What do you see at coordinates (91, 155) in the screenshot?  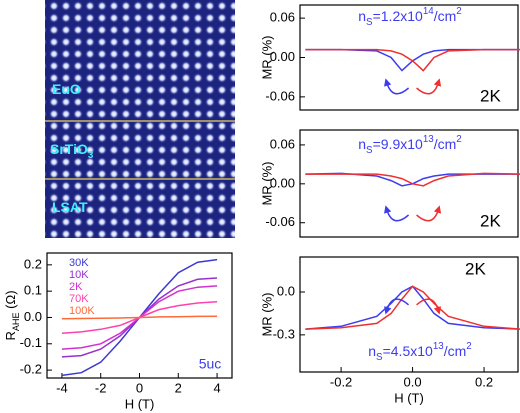 I see `text-part: 3` at bounding box center [91, 155].